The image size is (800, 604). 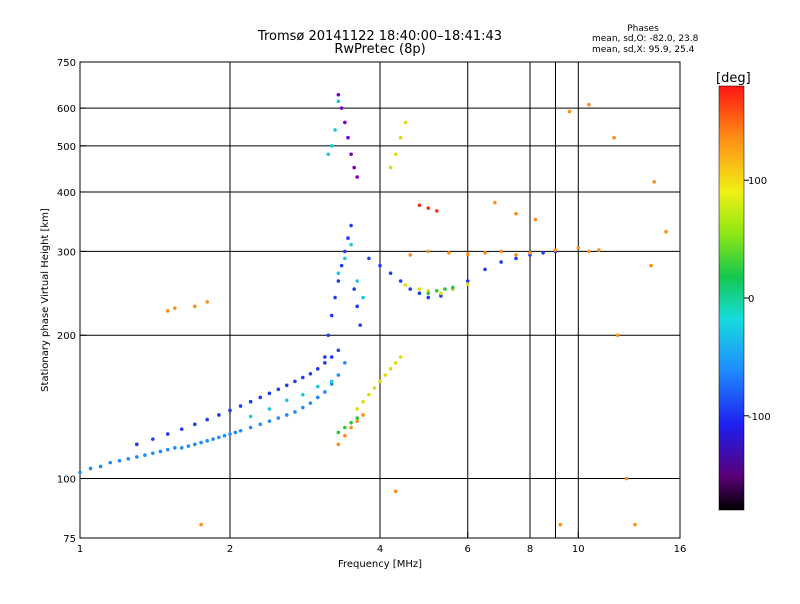 I want to click on x-tick-label: 10, so click(x=578, y=549).